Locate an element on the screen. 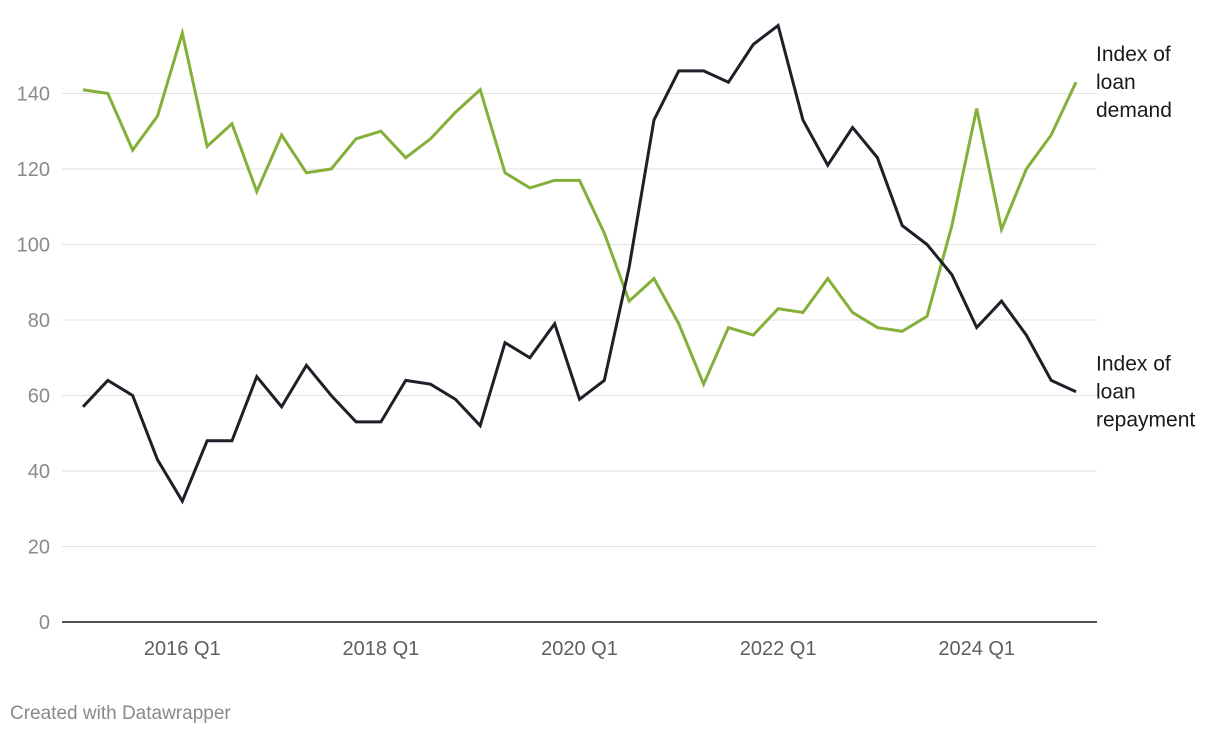 The width and height of the screenshot is (1220, 738). series-labels: Index of loan demand Index of loan repayment is located at coordinates (1145, 237).